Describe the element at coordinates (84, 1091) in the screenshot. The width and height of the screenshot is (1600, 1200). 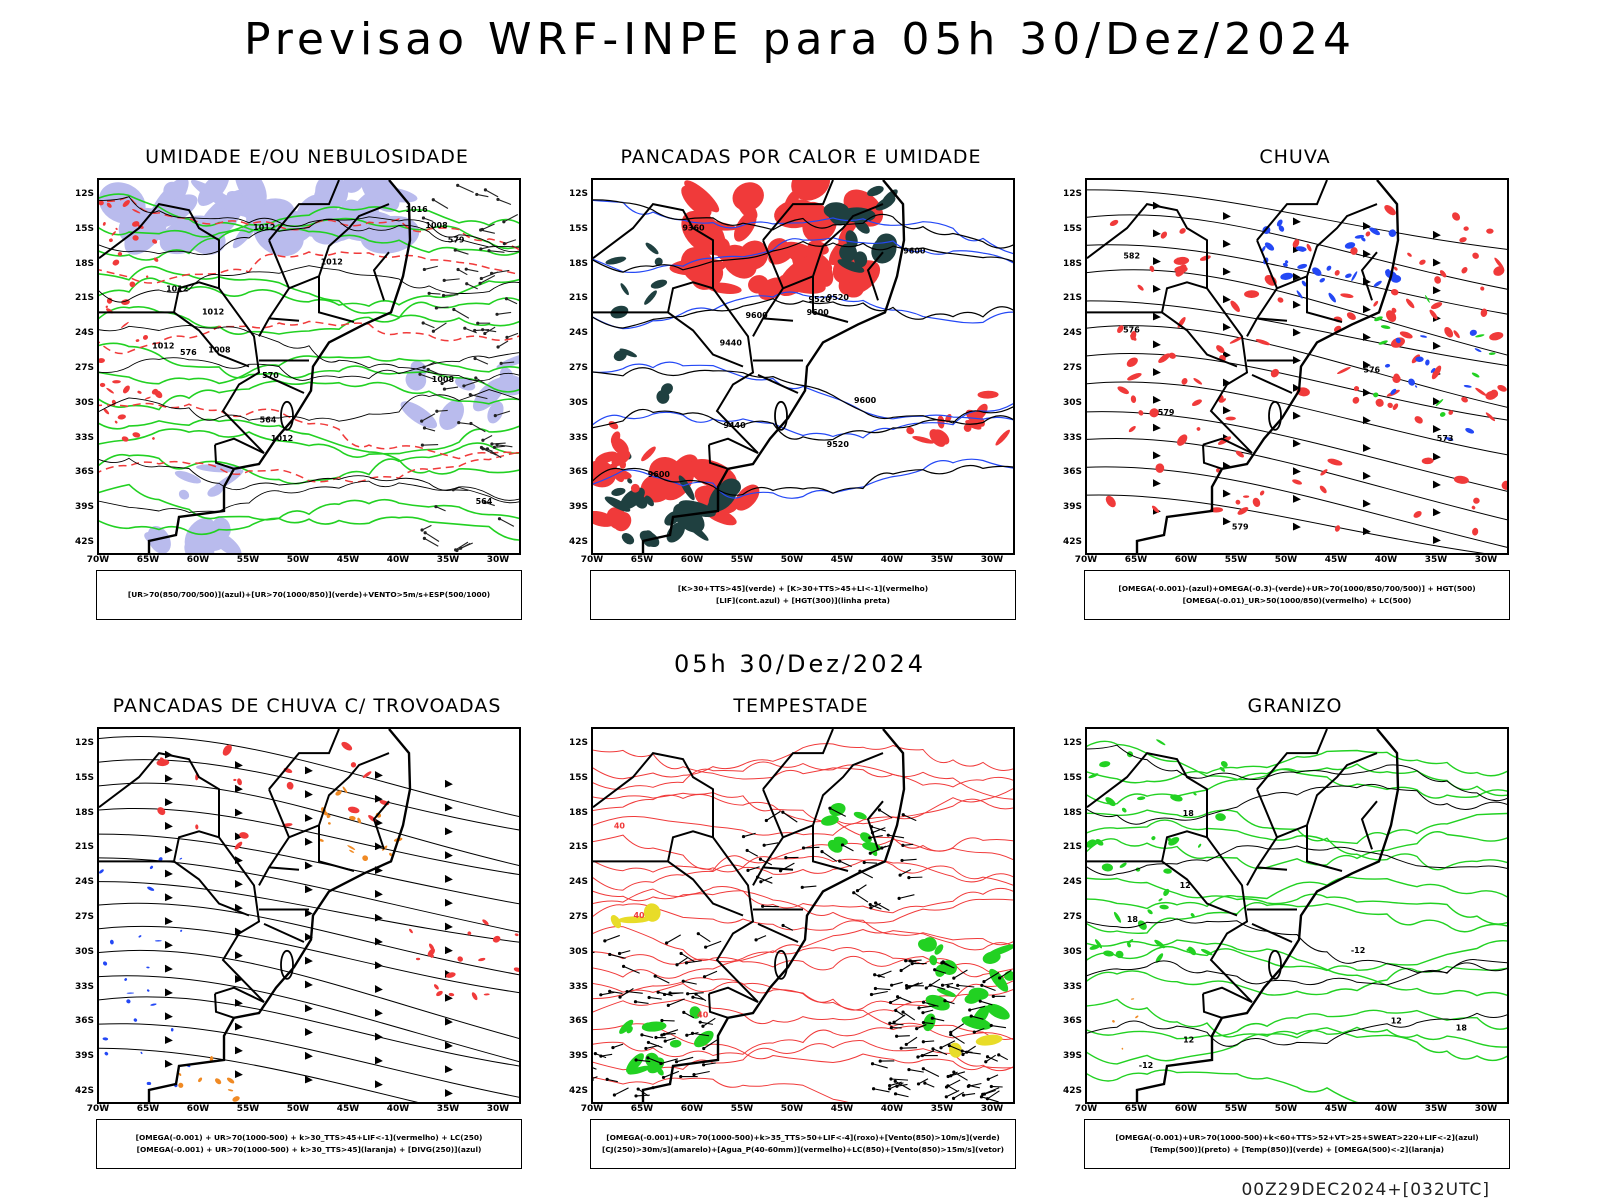
I see `latitude-tick-label: 42S` at that location.